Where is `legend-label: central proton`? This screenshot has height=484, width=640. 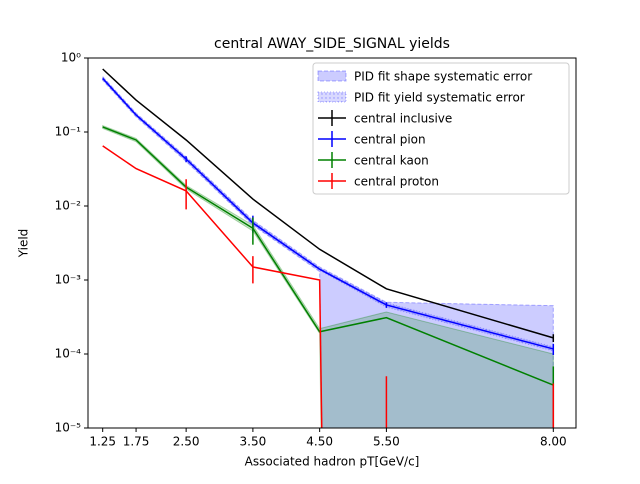
legend-label: central proton is located at coordinates (396, 182).